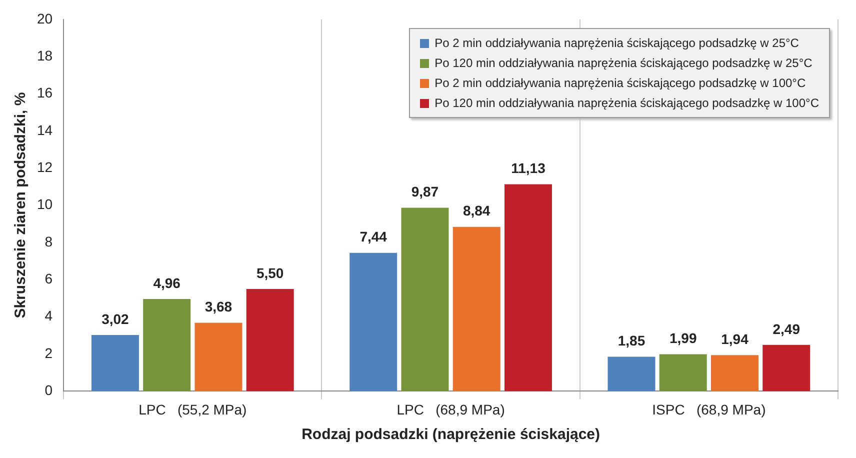 The height and width of the screenshot is (458, 856). Describe the element at coordinates (476, 210) in the screenshot. I see `data-label: 8,84` at that location.